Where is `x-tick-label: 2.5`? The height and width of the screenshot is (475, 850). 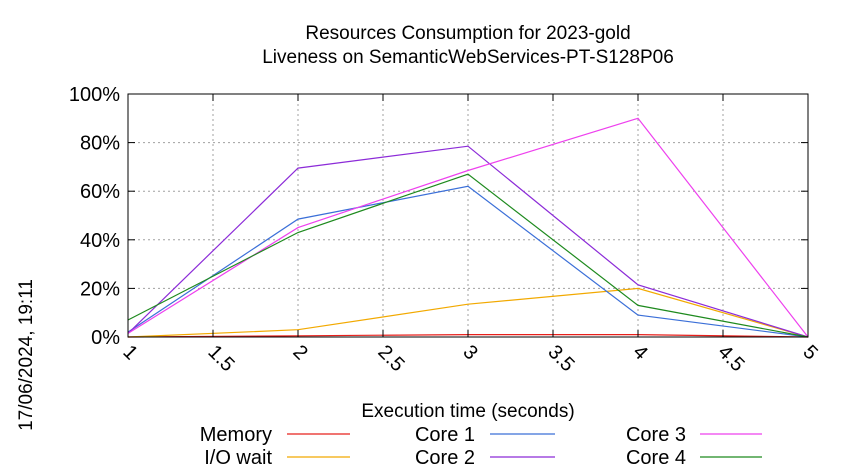 x-tick-label: 2.5 is located at coordinates (390, 358).